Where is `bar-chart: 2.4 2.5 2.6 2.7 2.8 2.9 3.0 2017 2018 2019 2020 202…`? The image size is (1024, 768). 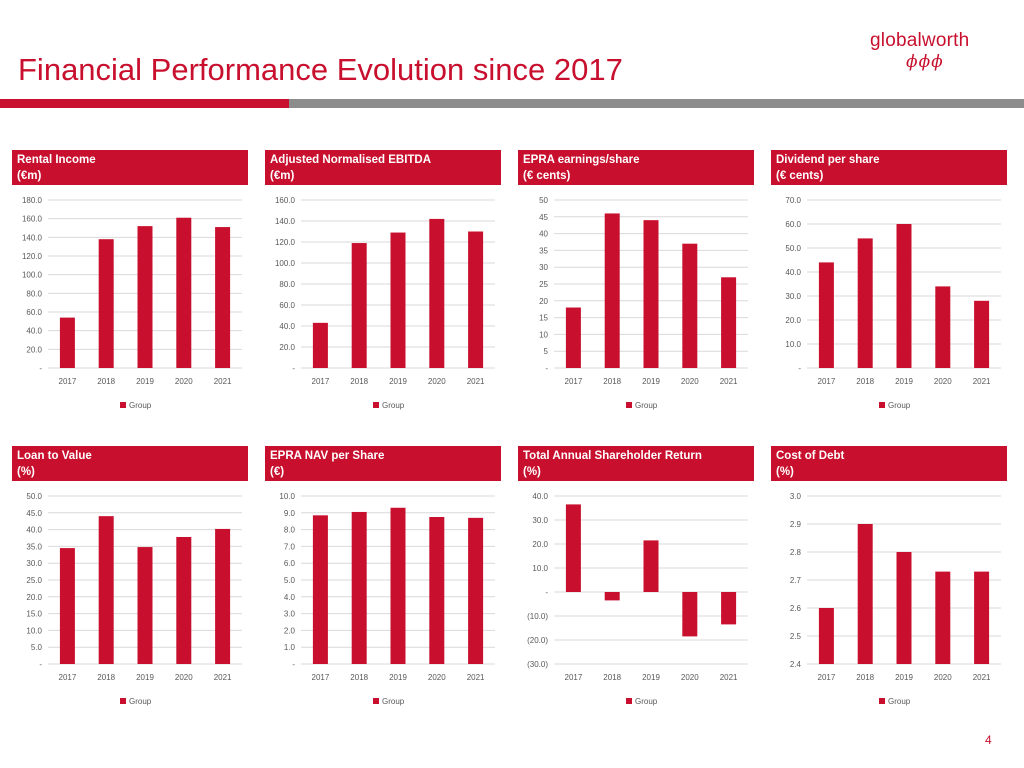
bar-chart: 2.4 2.5 2.6 2.7 2.8 2.9 3.0 2017 2018 2019 2020 202… is located at coordinates (895, 599).